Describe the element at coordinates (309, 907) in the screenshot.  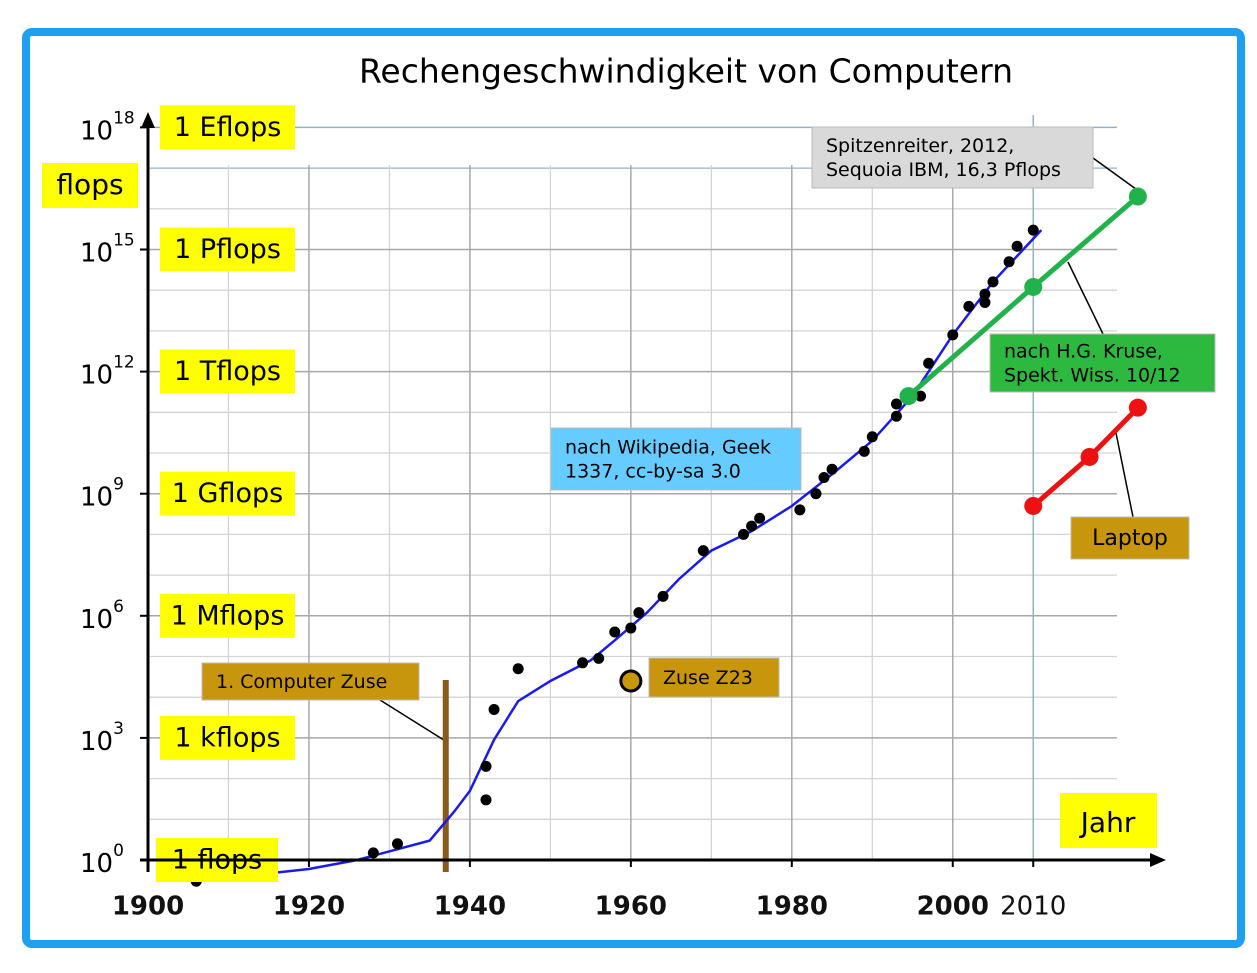
I see `x-tick-label: 1920` at that location.